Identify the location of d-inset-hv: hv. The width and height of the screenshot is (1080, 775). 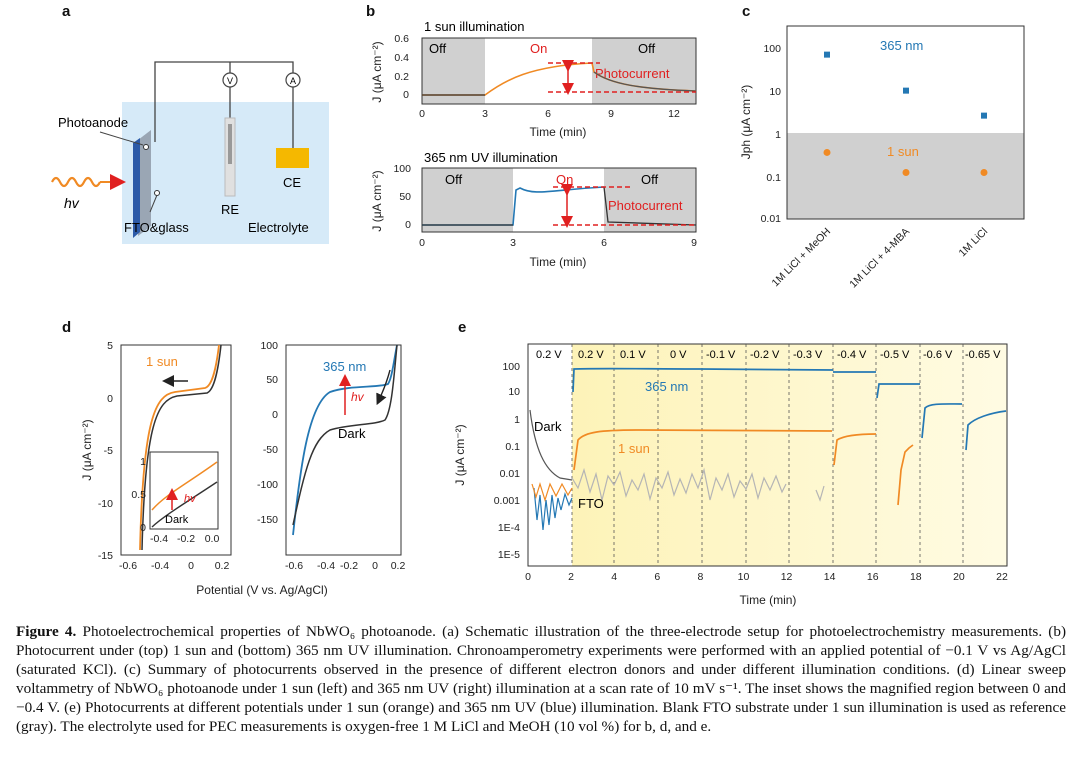
(190, 499).